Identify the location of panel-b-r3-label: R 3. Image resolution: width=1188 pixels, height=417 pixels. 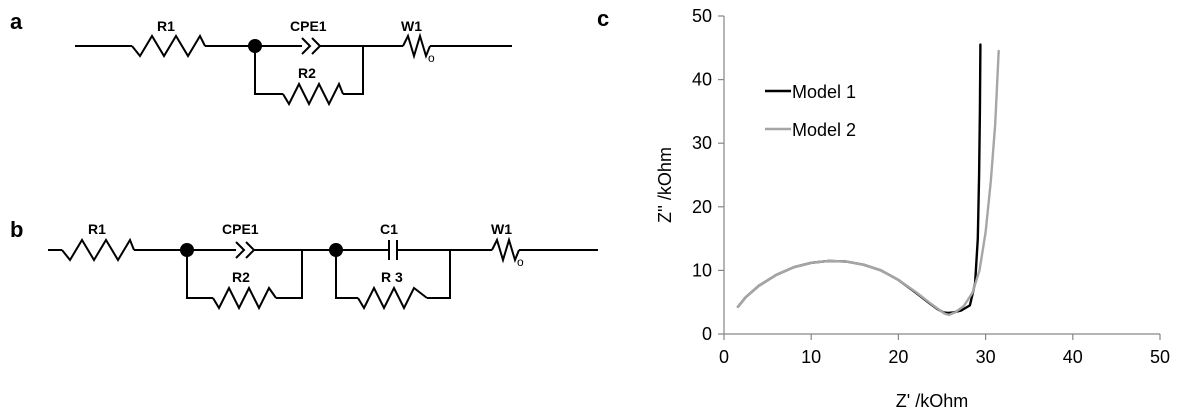
(392, 277).